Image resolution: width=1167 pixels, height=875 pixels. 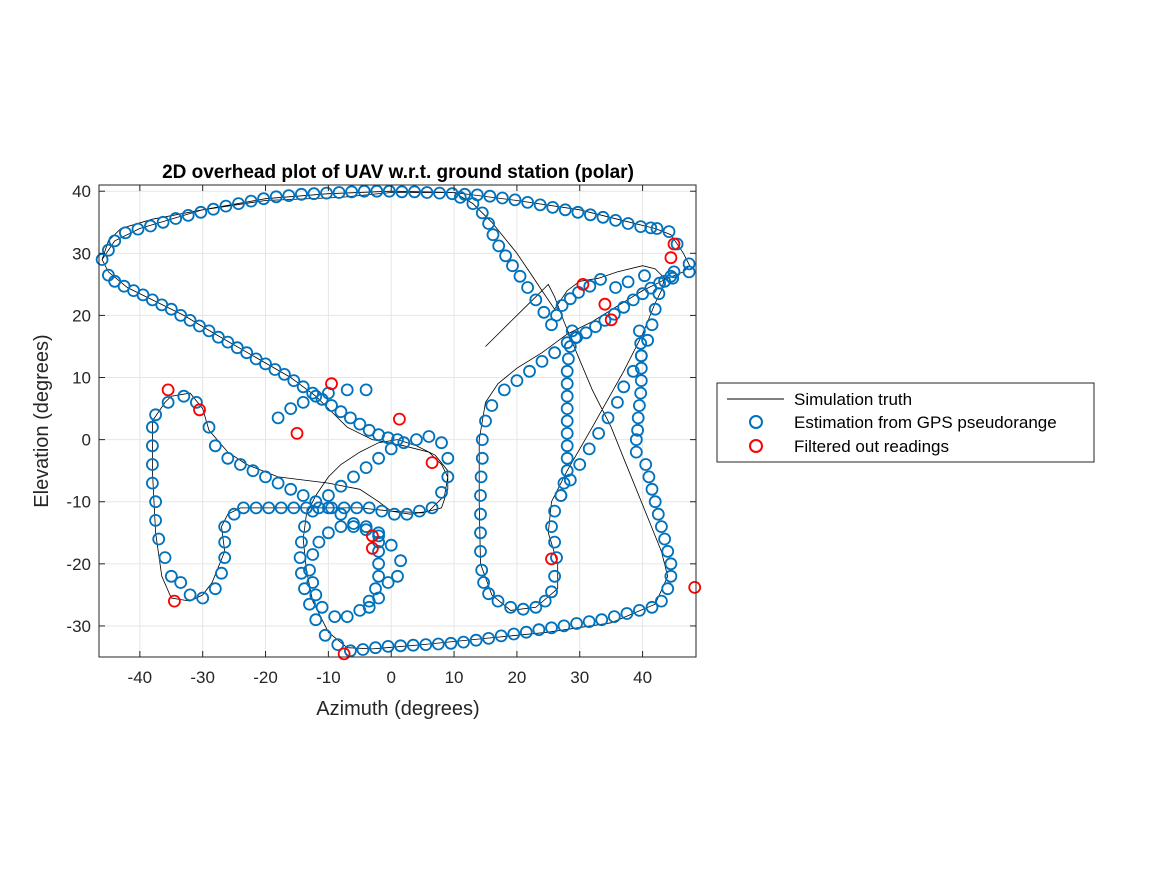 I want to click on legend-box, so click(x=905, y=422).